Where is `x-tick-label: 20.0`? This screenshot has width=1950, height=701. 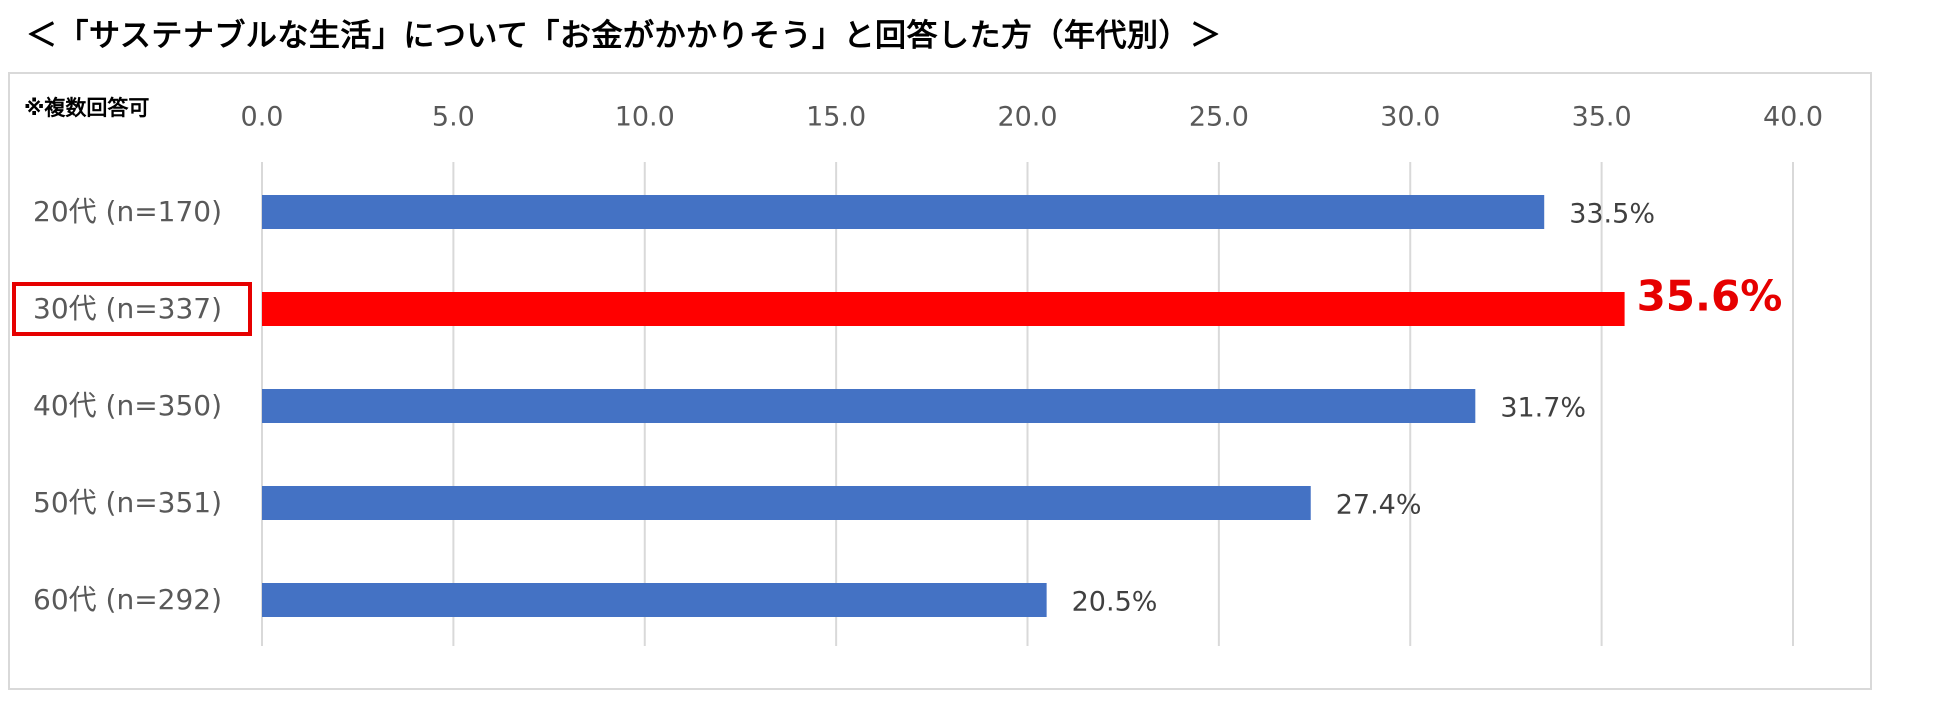 x-tick-label: 20.0 is located at coordinates (1027, 117).